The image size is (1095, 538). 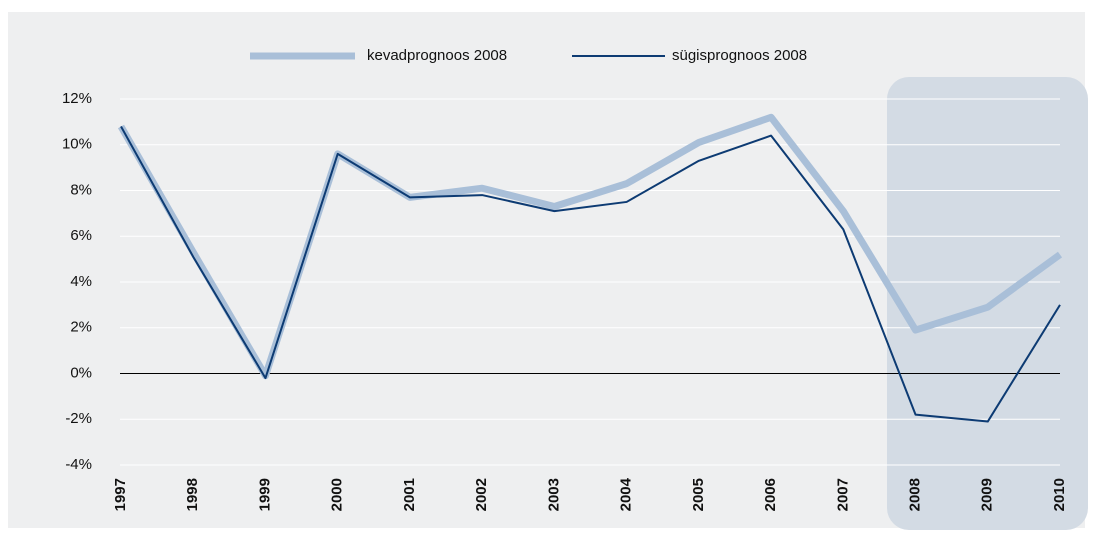 What do you see at coordinates (192, 494) in the screenshot?
I see `x-tick-label: 1998` at bounding box center [192, 494].